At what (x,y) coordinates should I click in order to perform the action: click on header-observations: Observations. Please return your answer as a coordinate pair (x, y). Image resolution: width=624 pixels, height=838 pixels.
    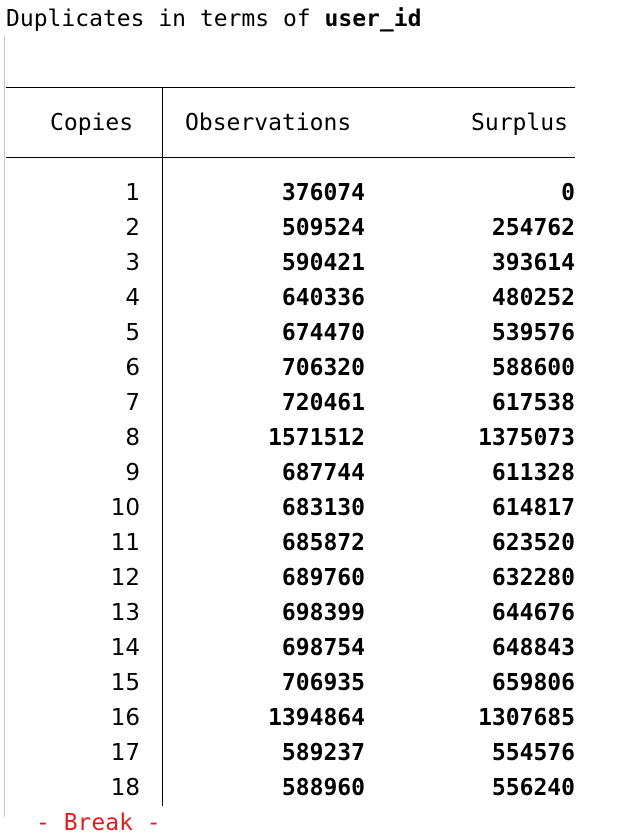
    Looking at the image, I should click on (268, 123).